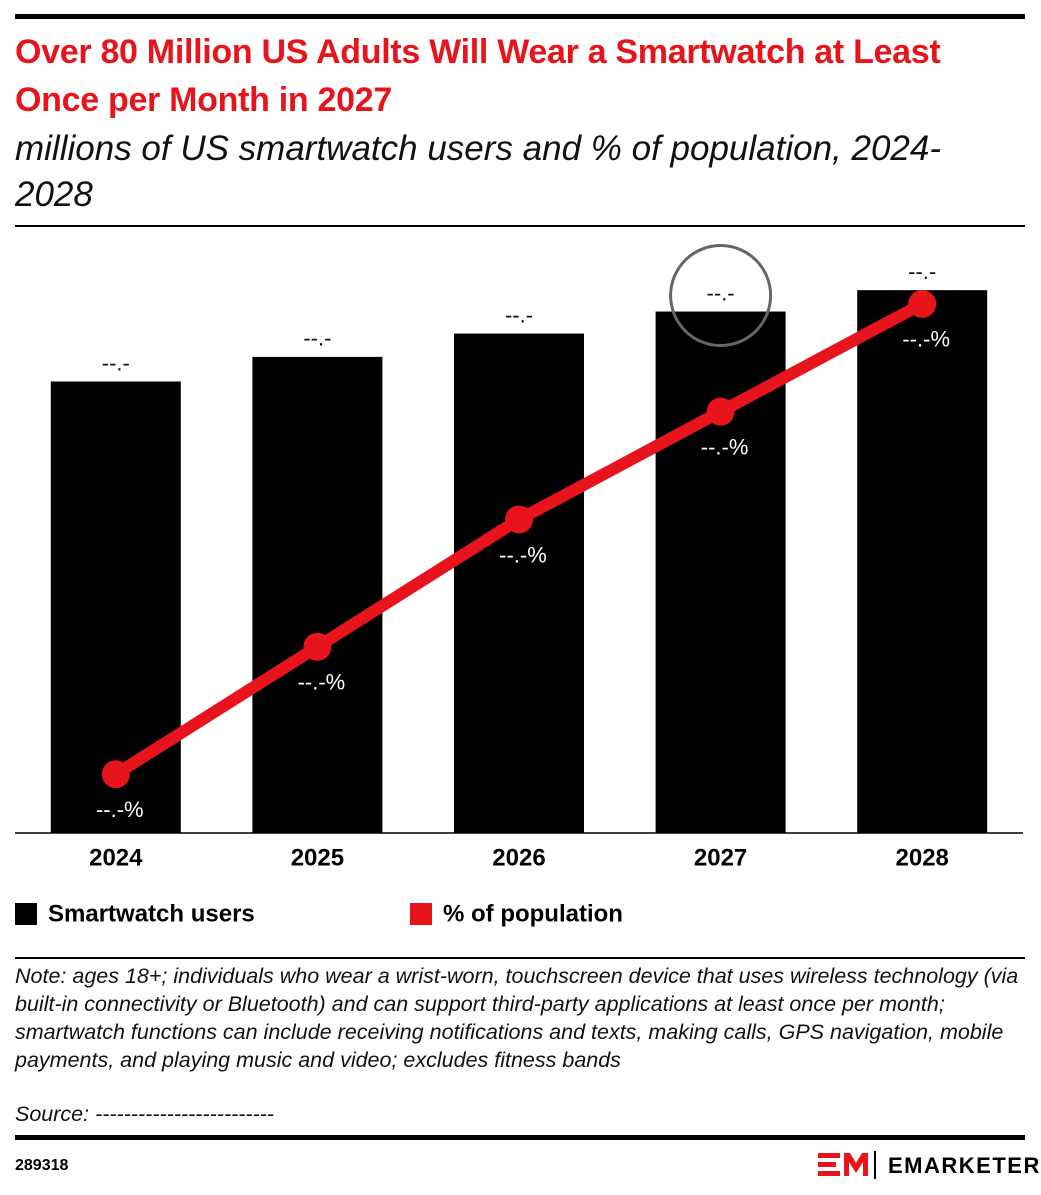 The width and height of the screenshot is (1041, 1195). What do you see at coordinates (151, 913) in the screenshot?
I see `legend-label: Smartwatch users` at bounding box center [151, 913].